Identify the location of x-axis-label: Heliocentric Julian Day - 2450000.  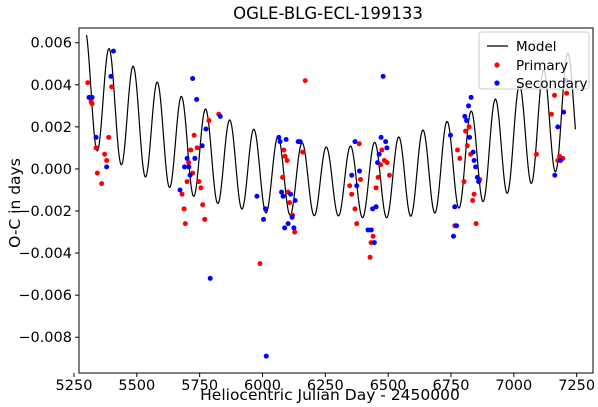
(330, 395).